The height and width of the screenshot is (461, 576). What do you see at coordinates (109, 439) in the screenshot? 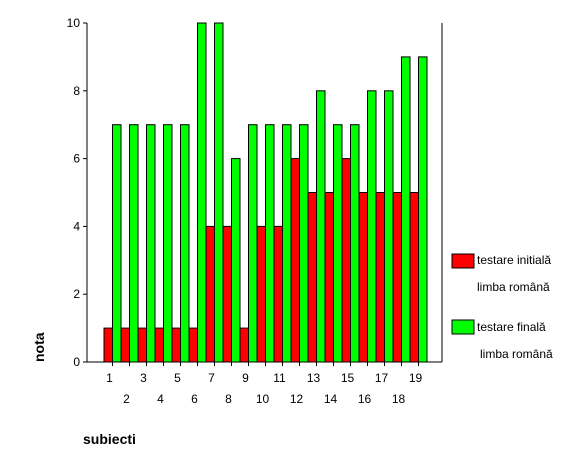
I see `x-axis-title: subiecti` at bounding box center [109, 439].